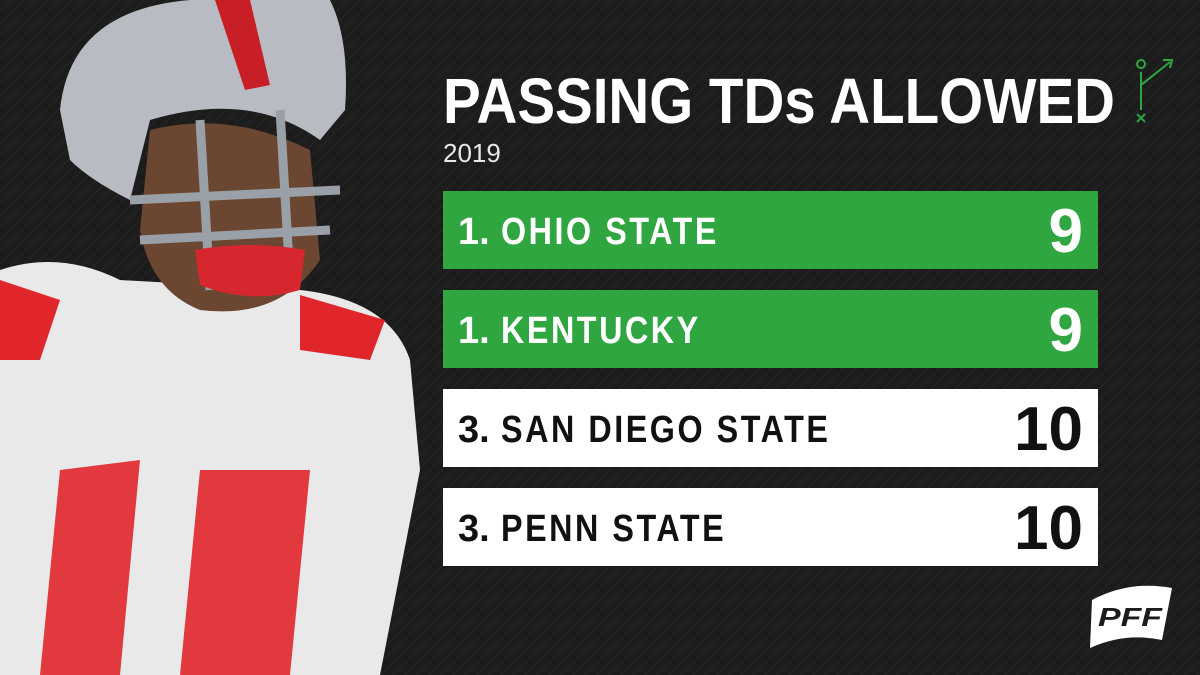 The width and height of the screenshot is (1200, 675). What do you see at coordinates (472, 153) in the screenshot?
I see `subtitle: 2019` at bounding box center [472, 153].